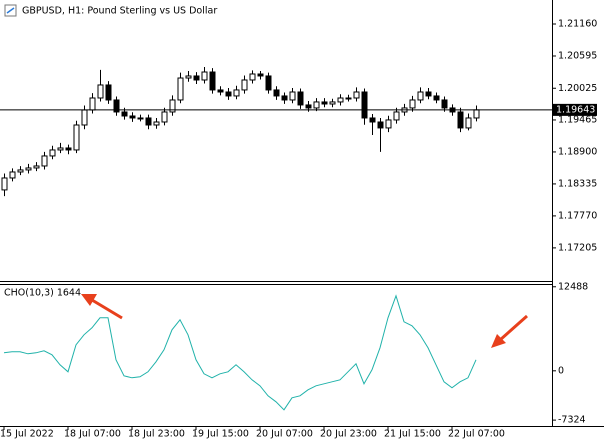 The image size is (604, 444). Describe the element at coordinates (348, 434) in the screenshot. I see `x-tick-label: 20 Jul 23:00` at that location.